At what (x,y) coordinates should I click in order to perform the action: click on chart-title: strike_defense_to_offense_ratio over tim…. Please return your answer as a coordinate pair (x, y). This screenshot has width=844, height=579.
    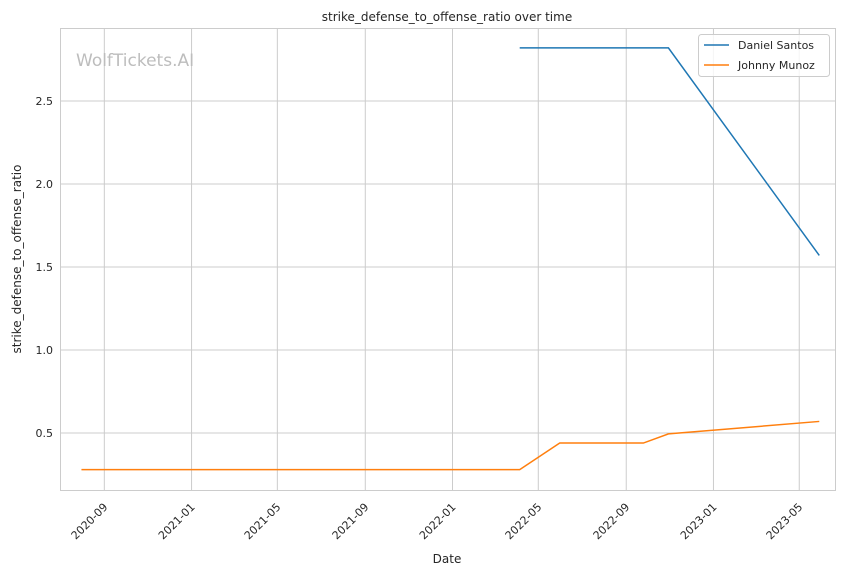
    Looking at the image, I should click on (447, 17).